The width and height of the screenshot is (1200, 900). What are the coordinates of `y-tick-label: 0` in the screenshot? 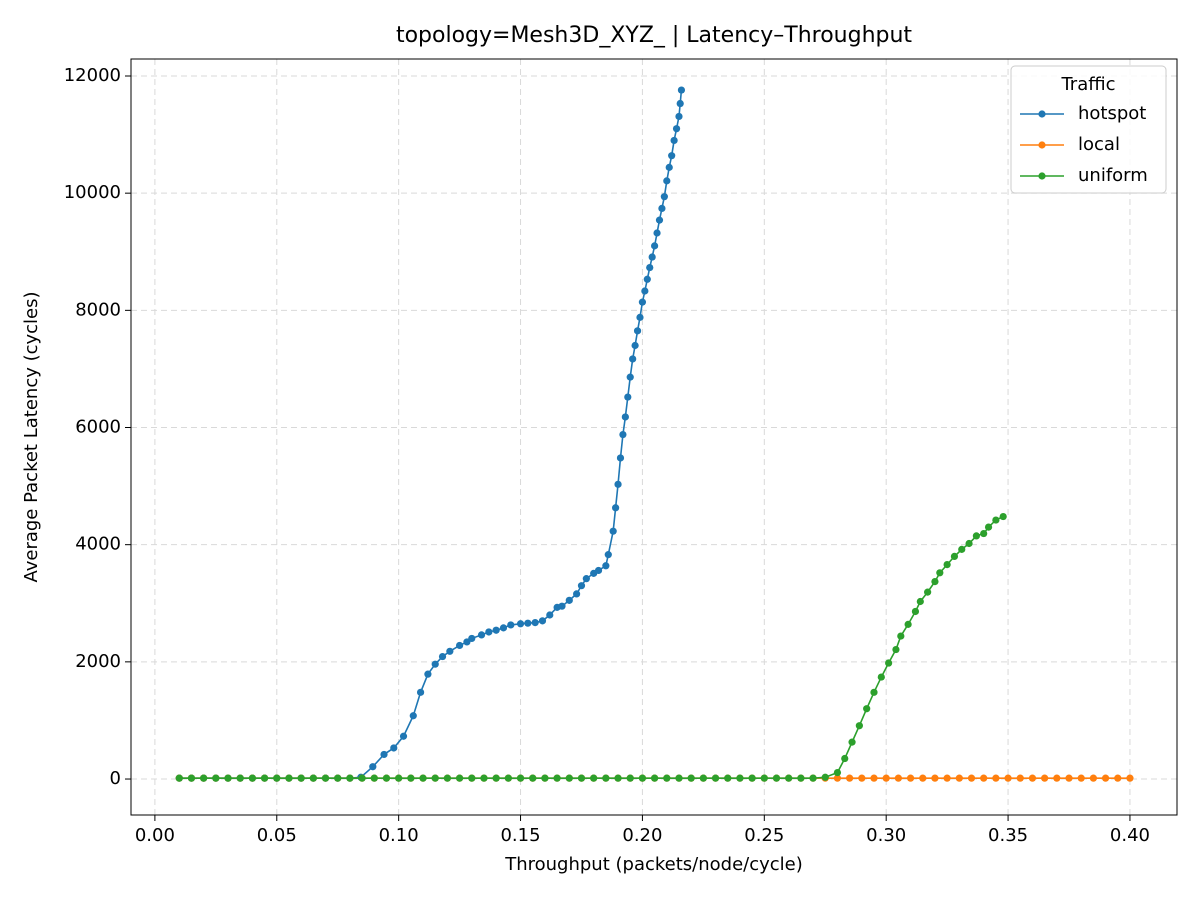 It's located at (115, 778).